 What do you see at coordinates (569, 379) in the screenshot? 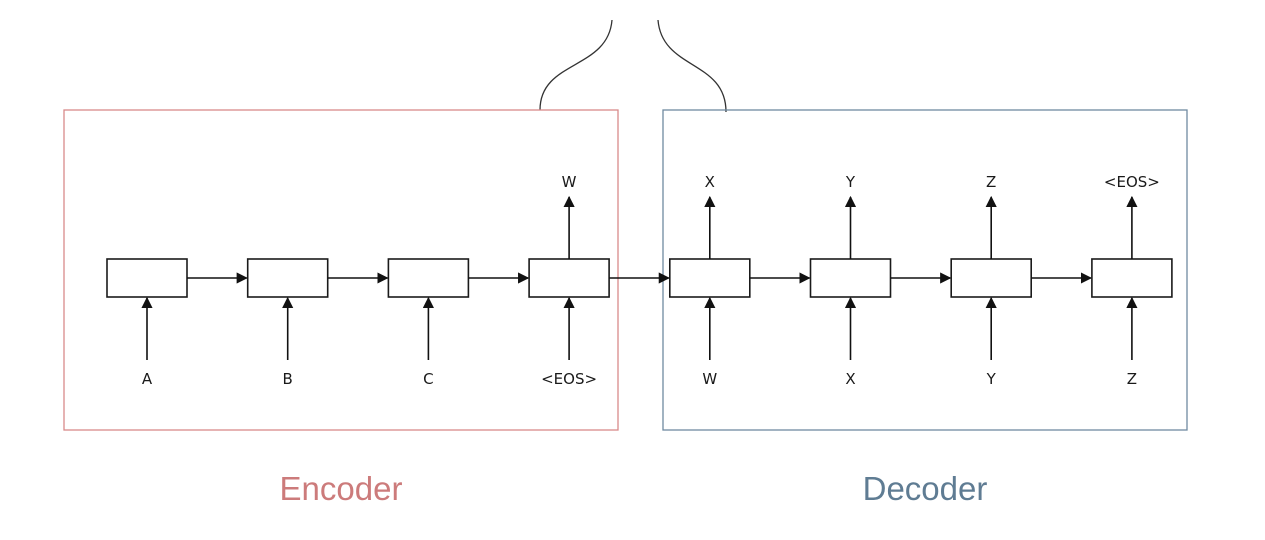
I see `encoder-input-label-4: <EOS>` at bounding box center [569, 379].